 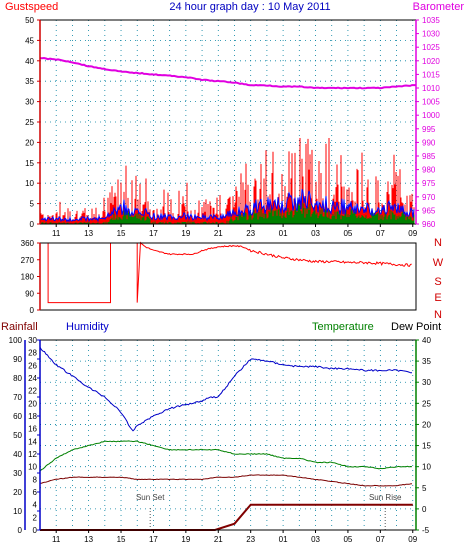 I want to click on wind-direction-line, so click(x=226, y=272).